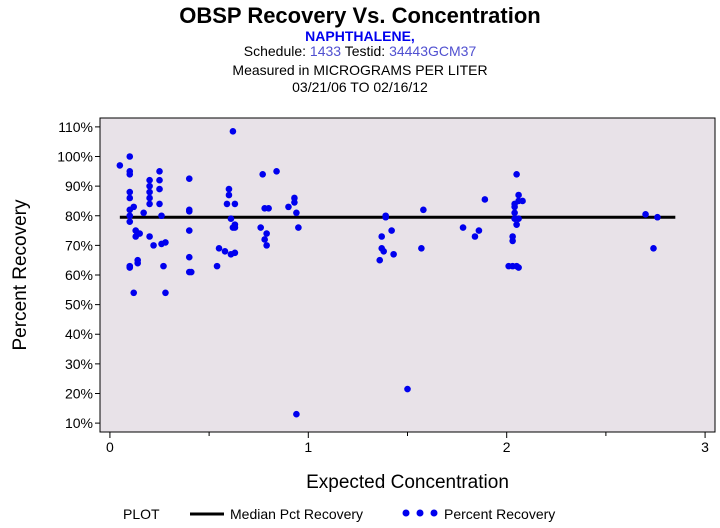 The height and width of the screenshot is (528, 720). I want to click on y-tick-label: 80%, so click(79, 216).